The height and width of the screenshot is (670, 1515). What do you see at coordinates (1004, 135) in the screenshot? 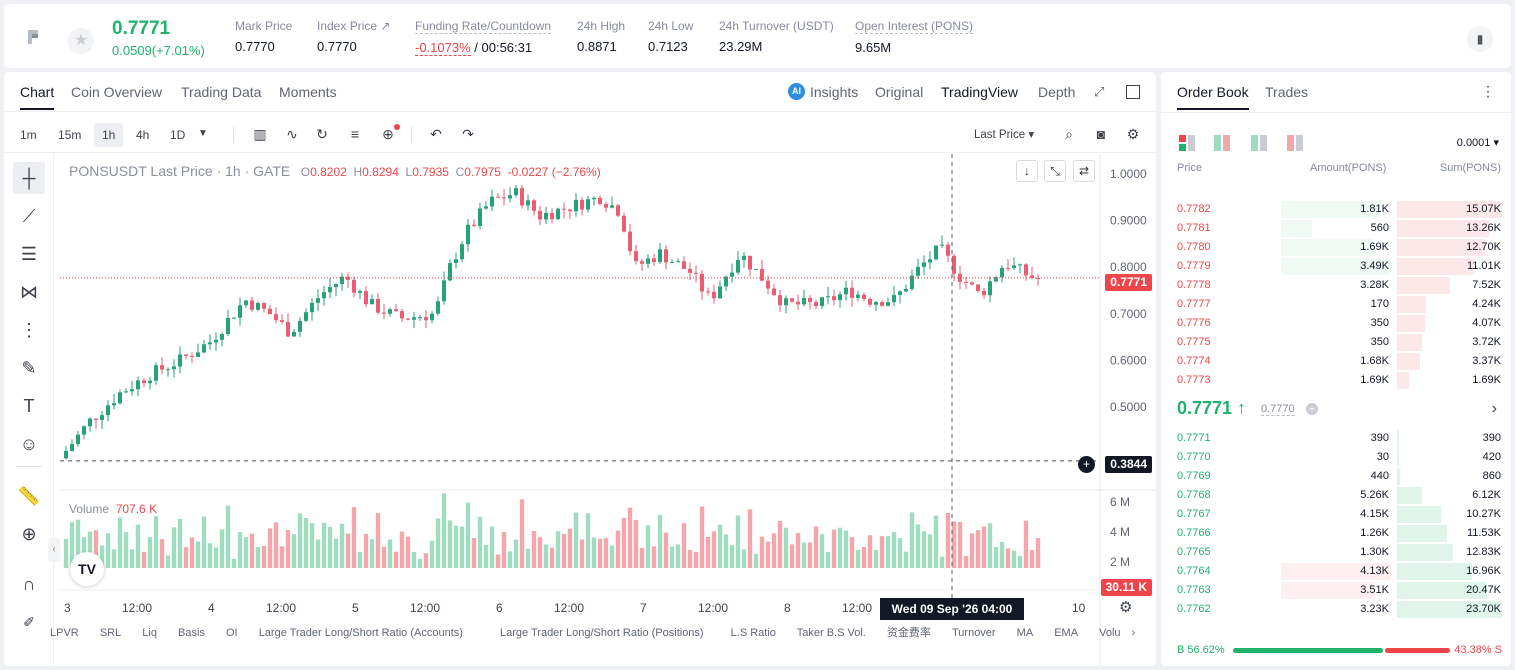
I see `price-type-select: Last Price ▾` at bounding box center [1004, 135].